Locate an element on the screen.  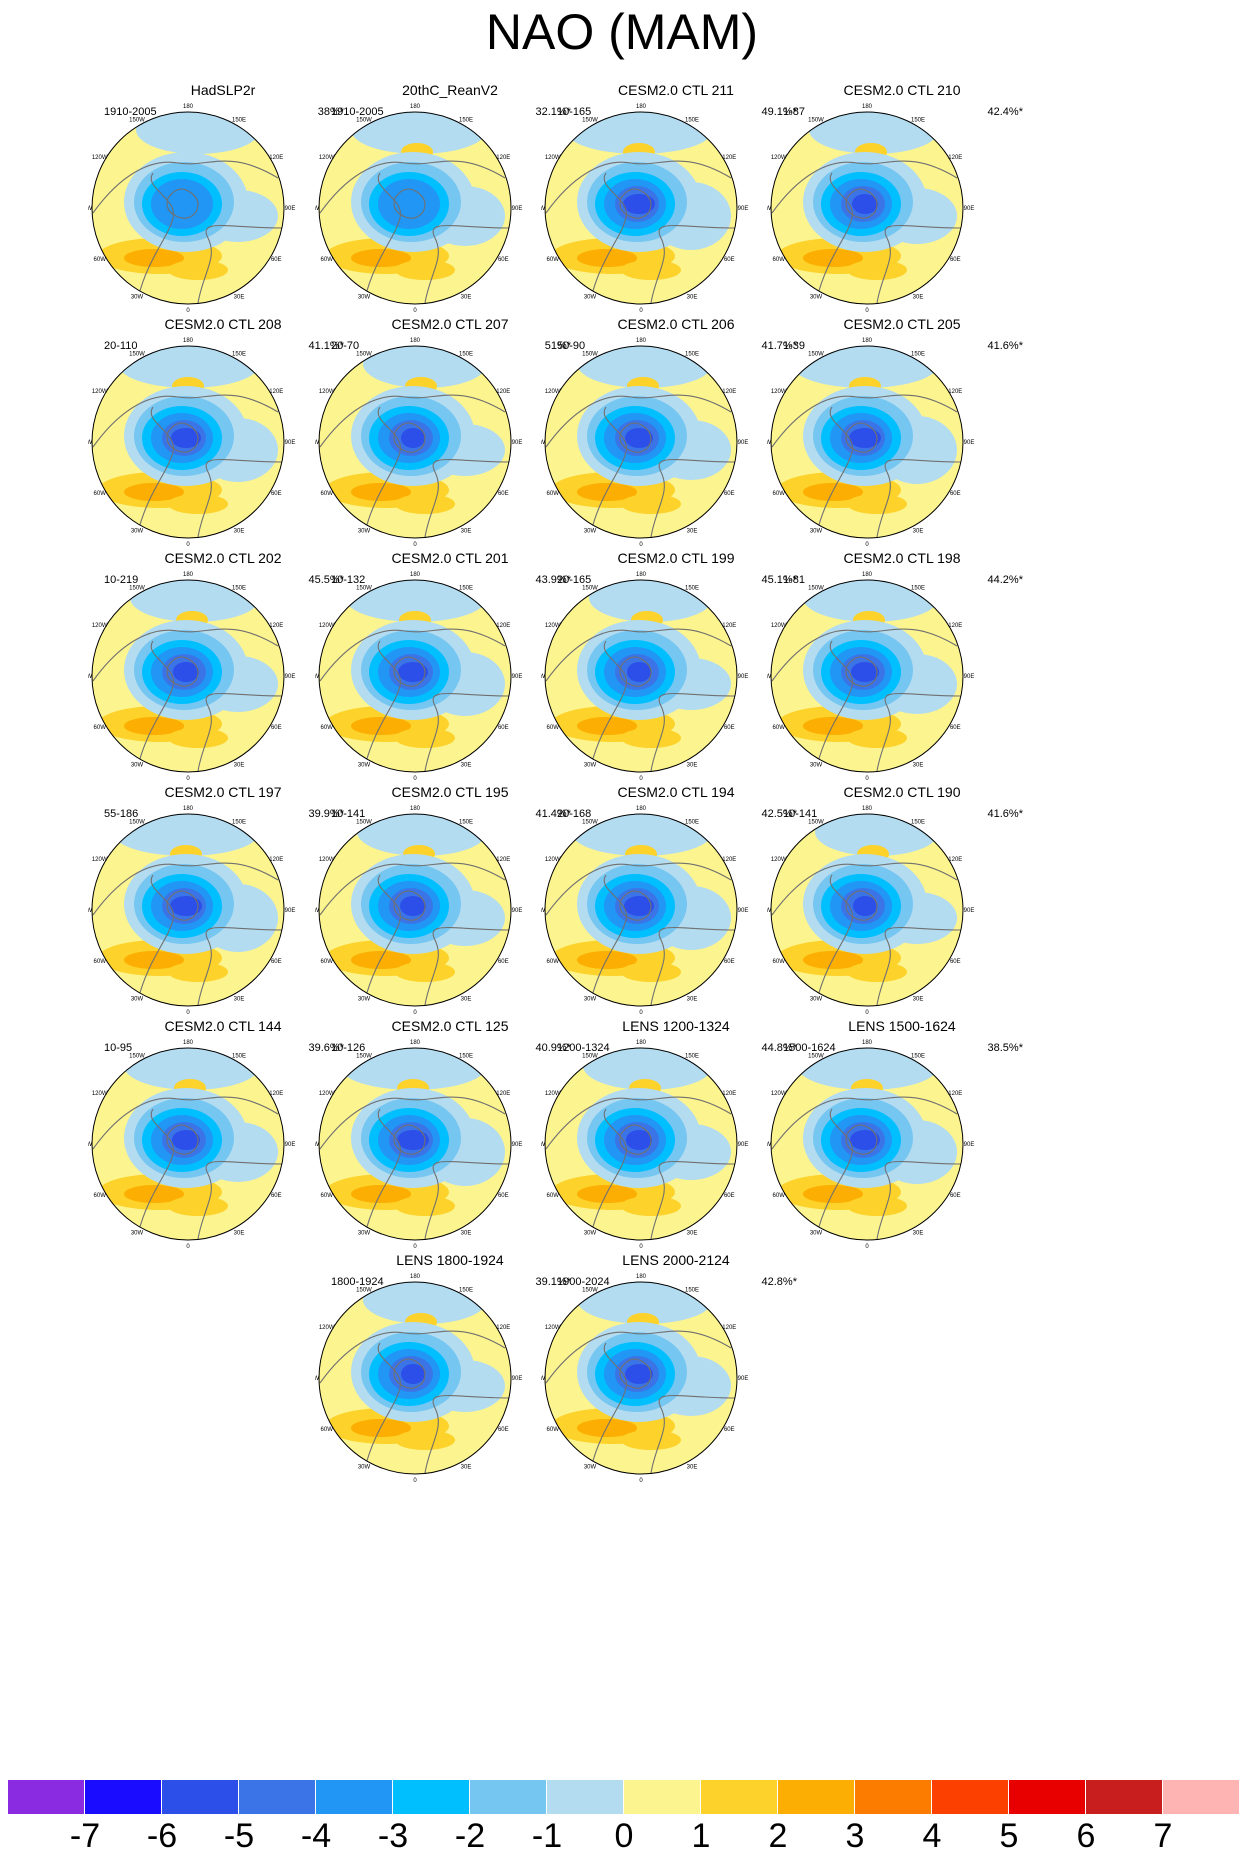
panel-period: 10-95 is located at coordinates (118, 1048).